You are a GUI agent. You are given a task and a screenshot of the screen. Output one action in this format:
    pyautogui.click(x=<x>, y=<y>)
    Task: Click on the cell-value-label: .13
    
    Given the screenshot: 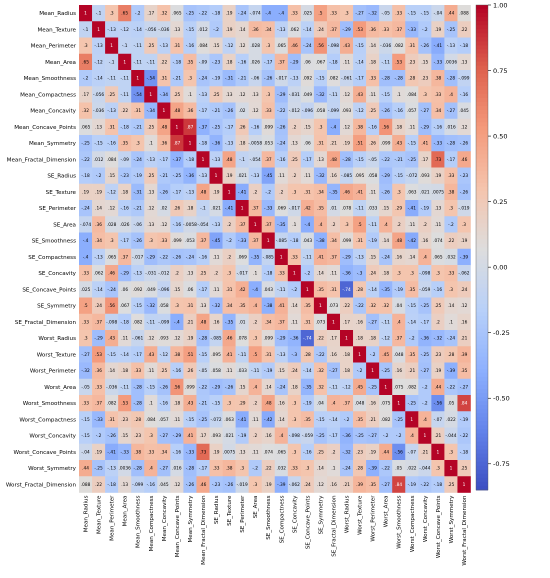 What is the action you would take?
    pyautogui.click(x=98, y=127)
    